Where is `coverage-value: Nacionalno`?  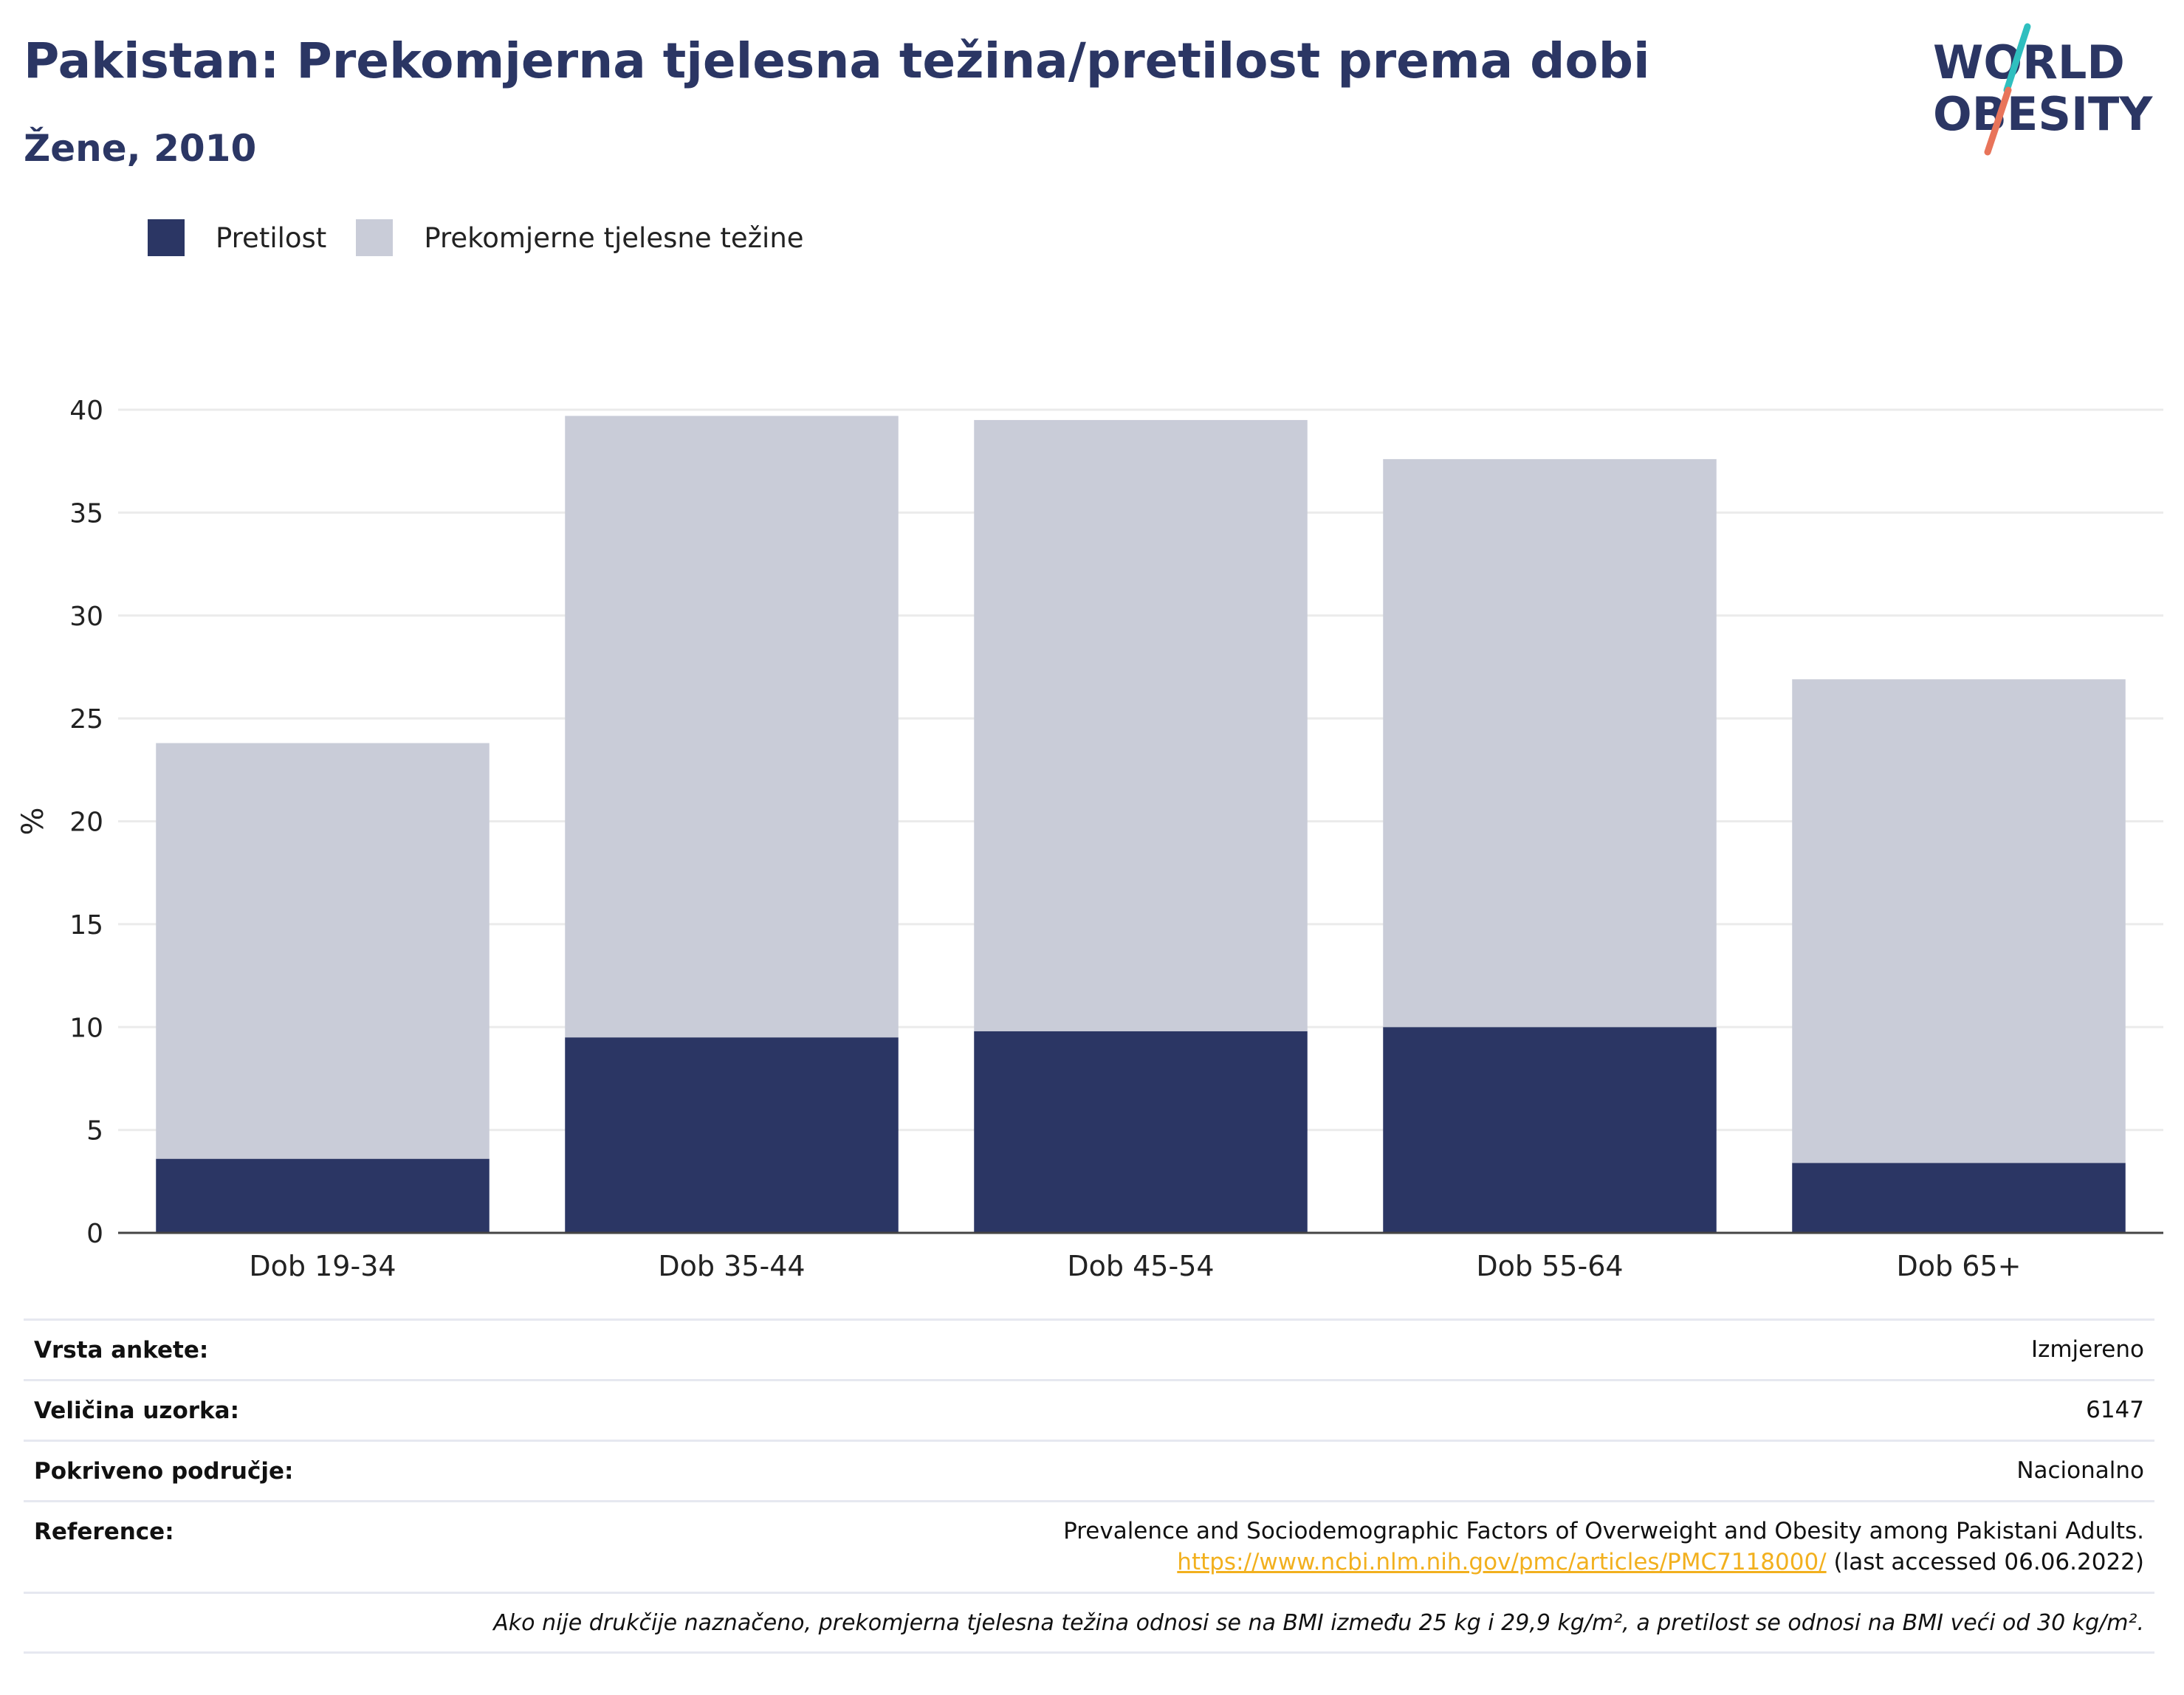
coverage-value: Nacionalno is located at coordinates (2080, 1470).